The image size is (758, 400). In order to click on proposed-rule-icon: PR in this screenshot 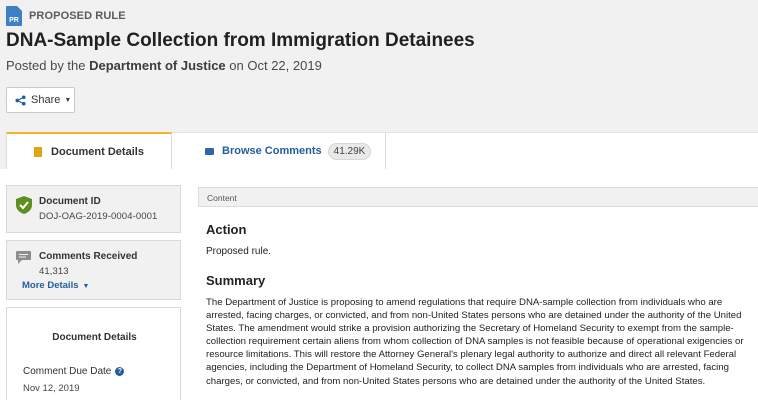, I will do `click(14, 16)`.